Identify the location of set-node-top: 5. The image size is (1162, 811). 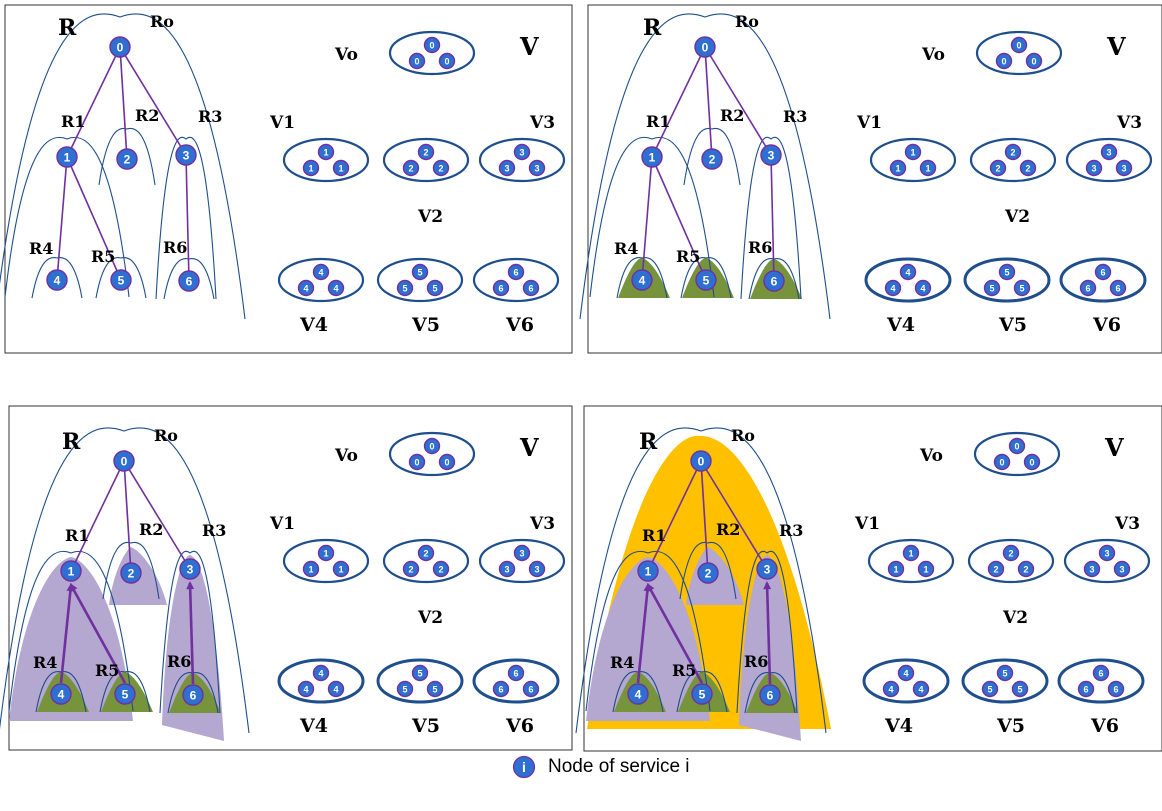
(420, 673).